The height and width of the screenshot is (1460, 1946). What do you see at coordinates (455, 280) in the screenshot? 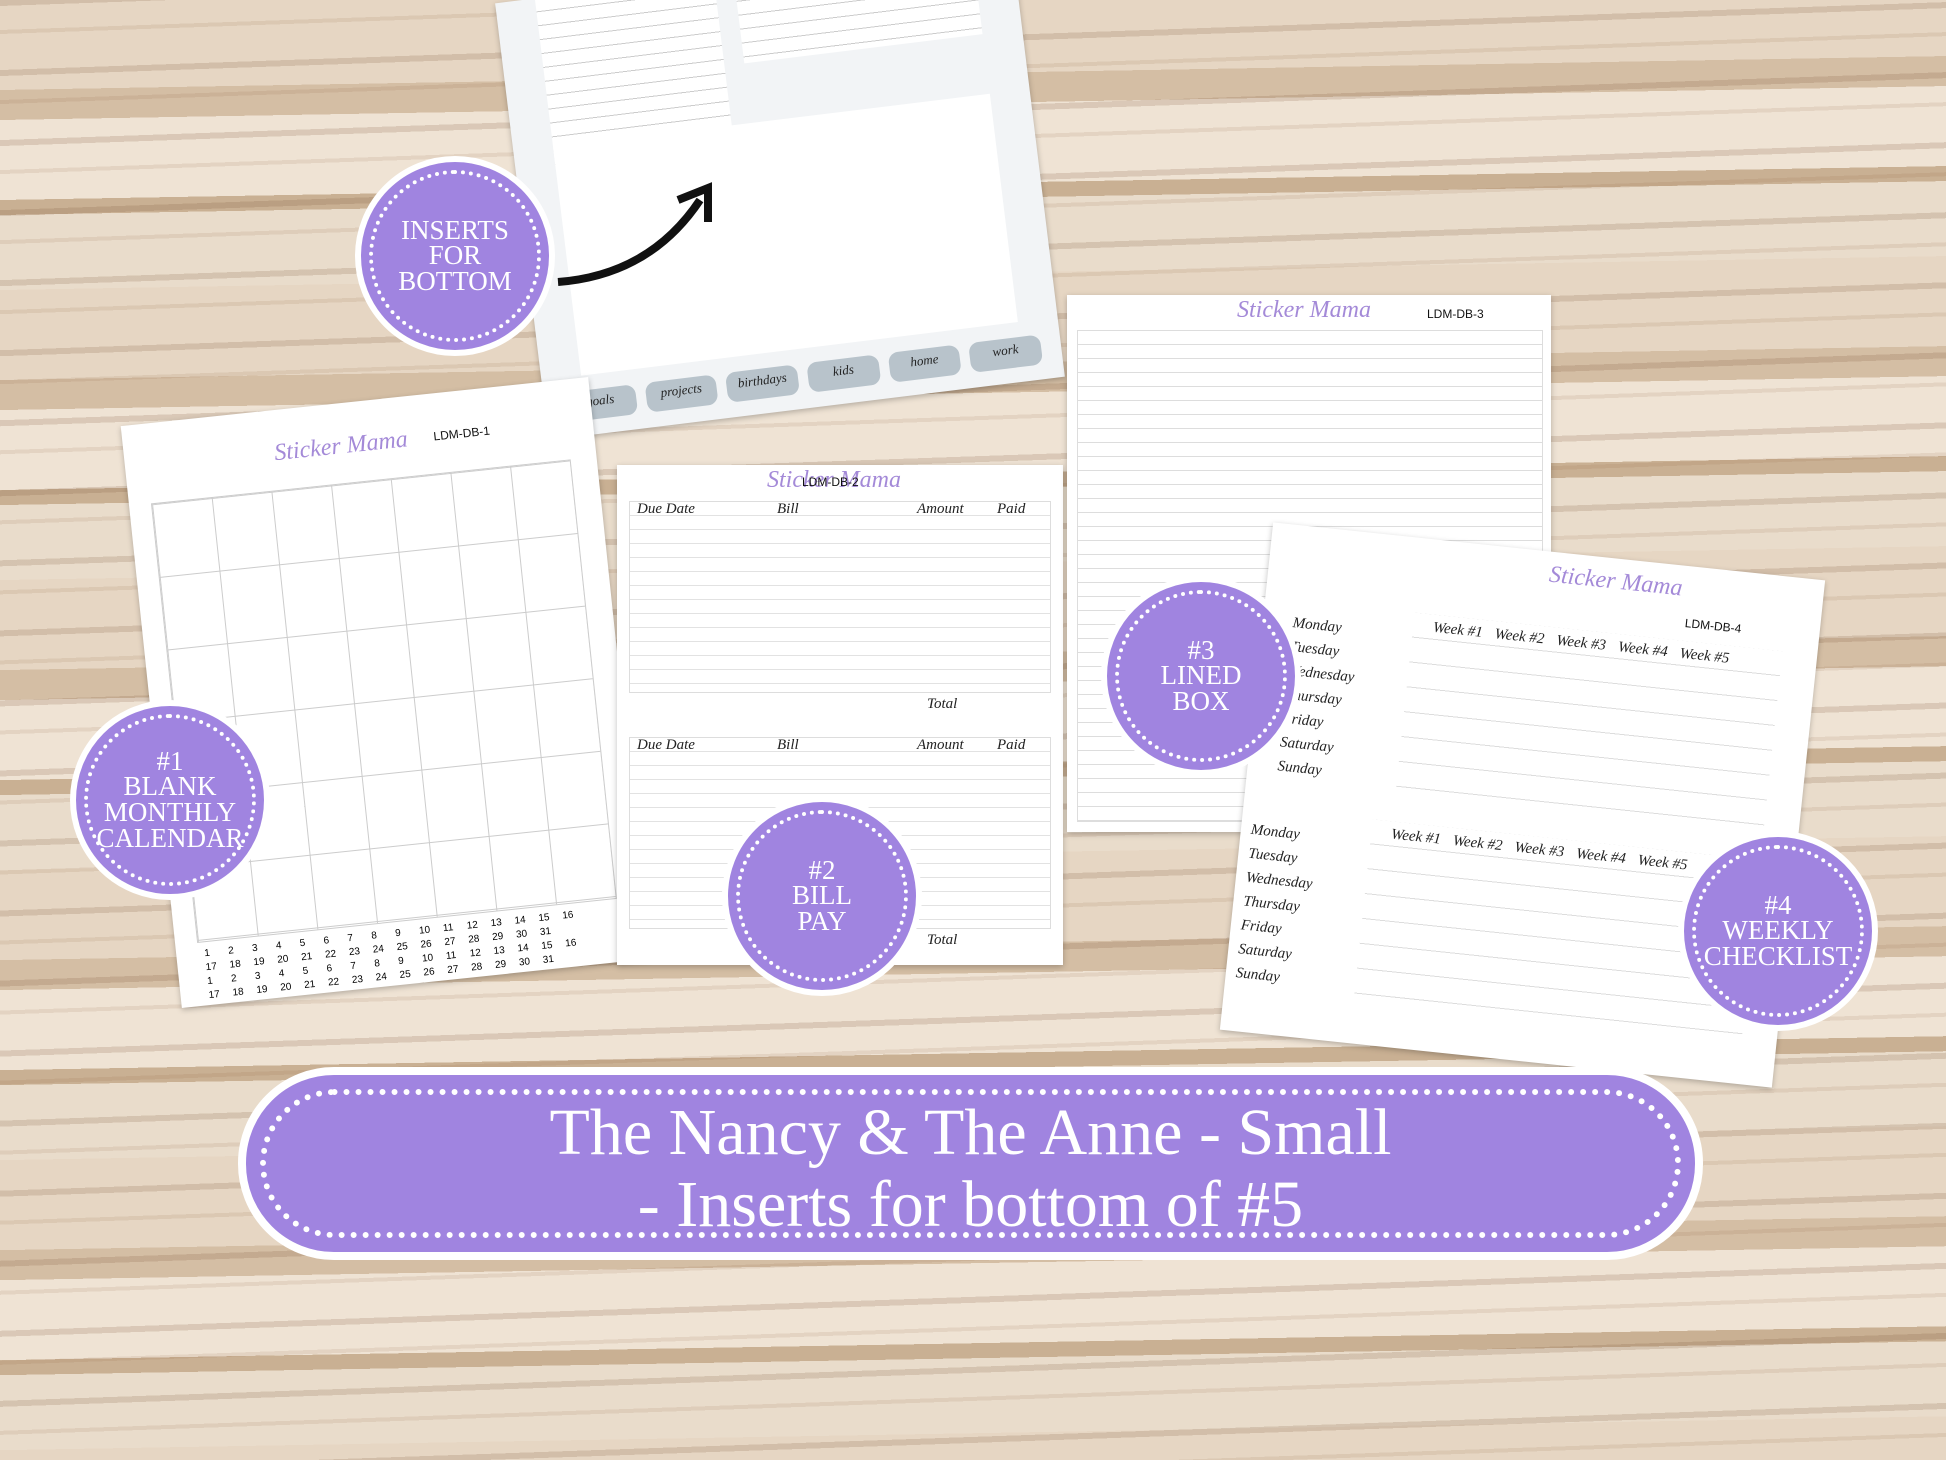
I see `badge-line: BOTTOM` at bounding box center [455, 280].